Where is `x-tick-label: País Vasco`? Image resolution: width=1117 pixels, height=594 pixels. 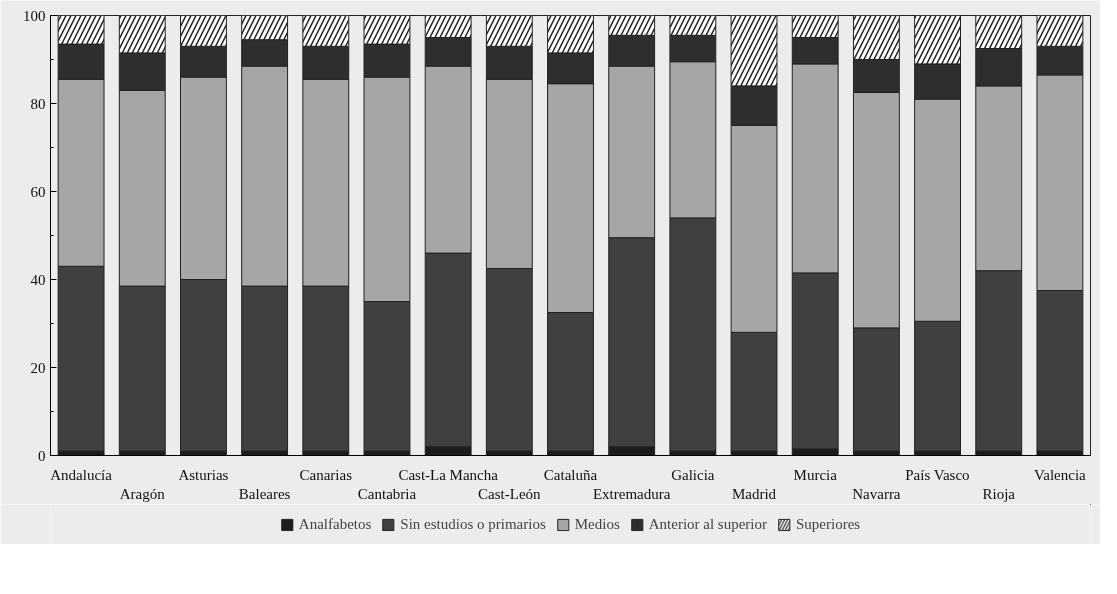
x-tick-label: País Vasco is located at coordinates (937, 474).